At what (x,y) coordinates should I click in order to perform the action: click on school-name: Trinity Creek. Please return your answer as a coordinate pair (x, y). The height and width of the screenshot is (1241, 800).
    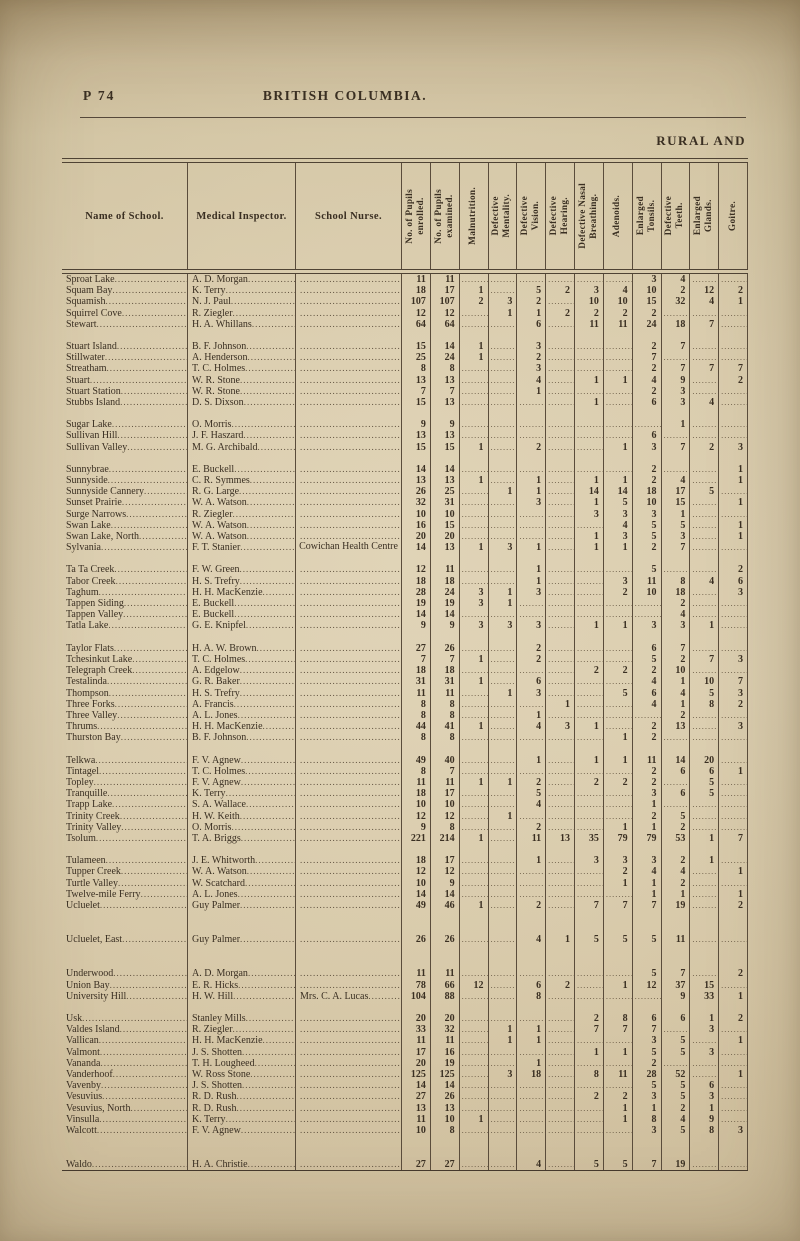
    Looking at the image, I should click on (93, 816).